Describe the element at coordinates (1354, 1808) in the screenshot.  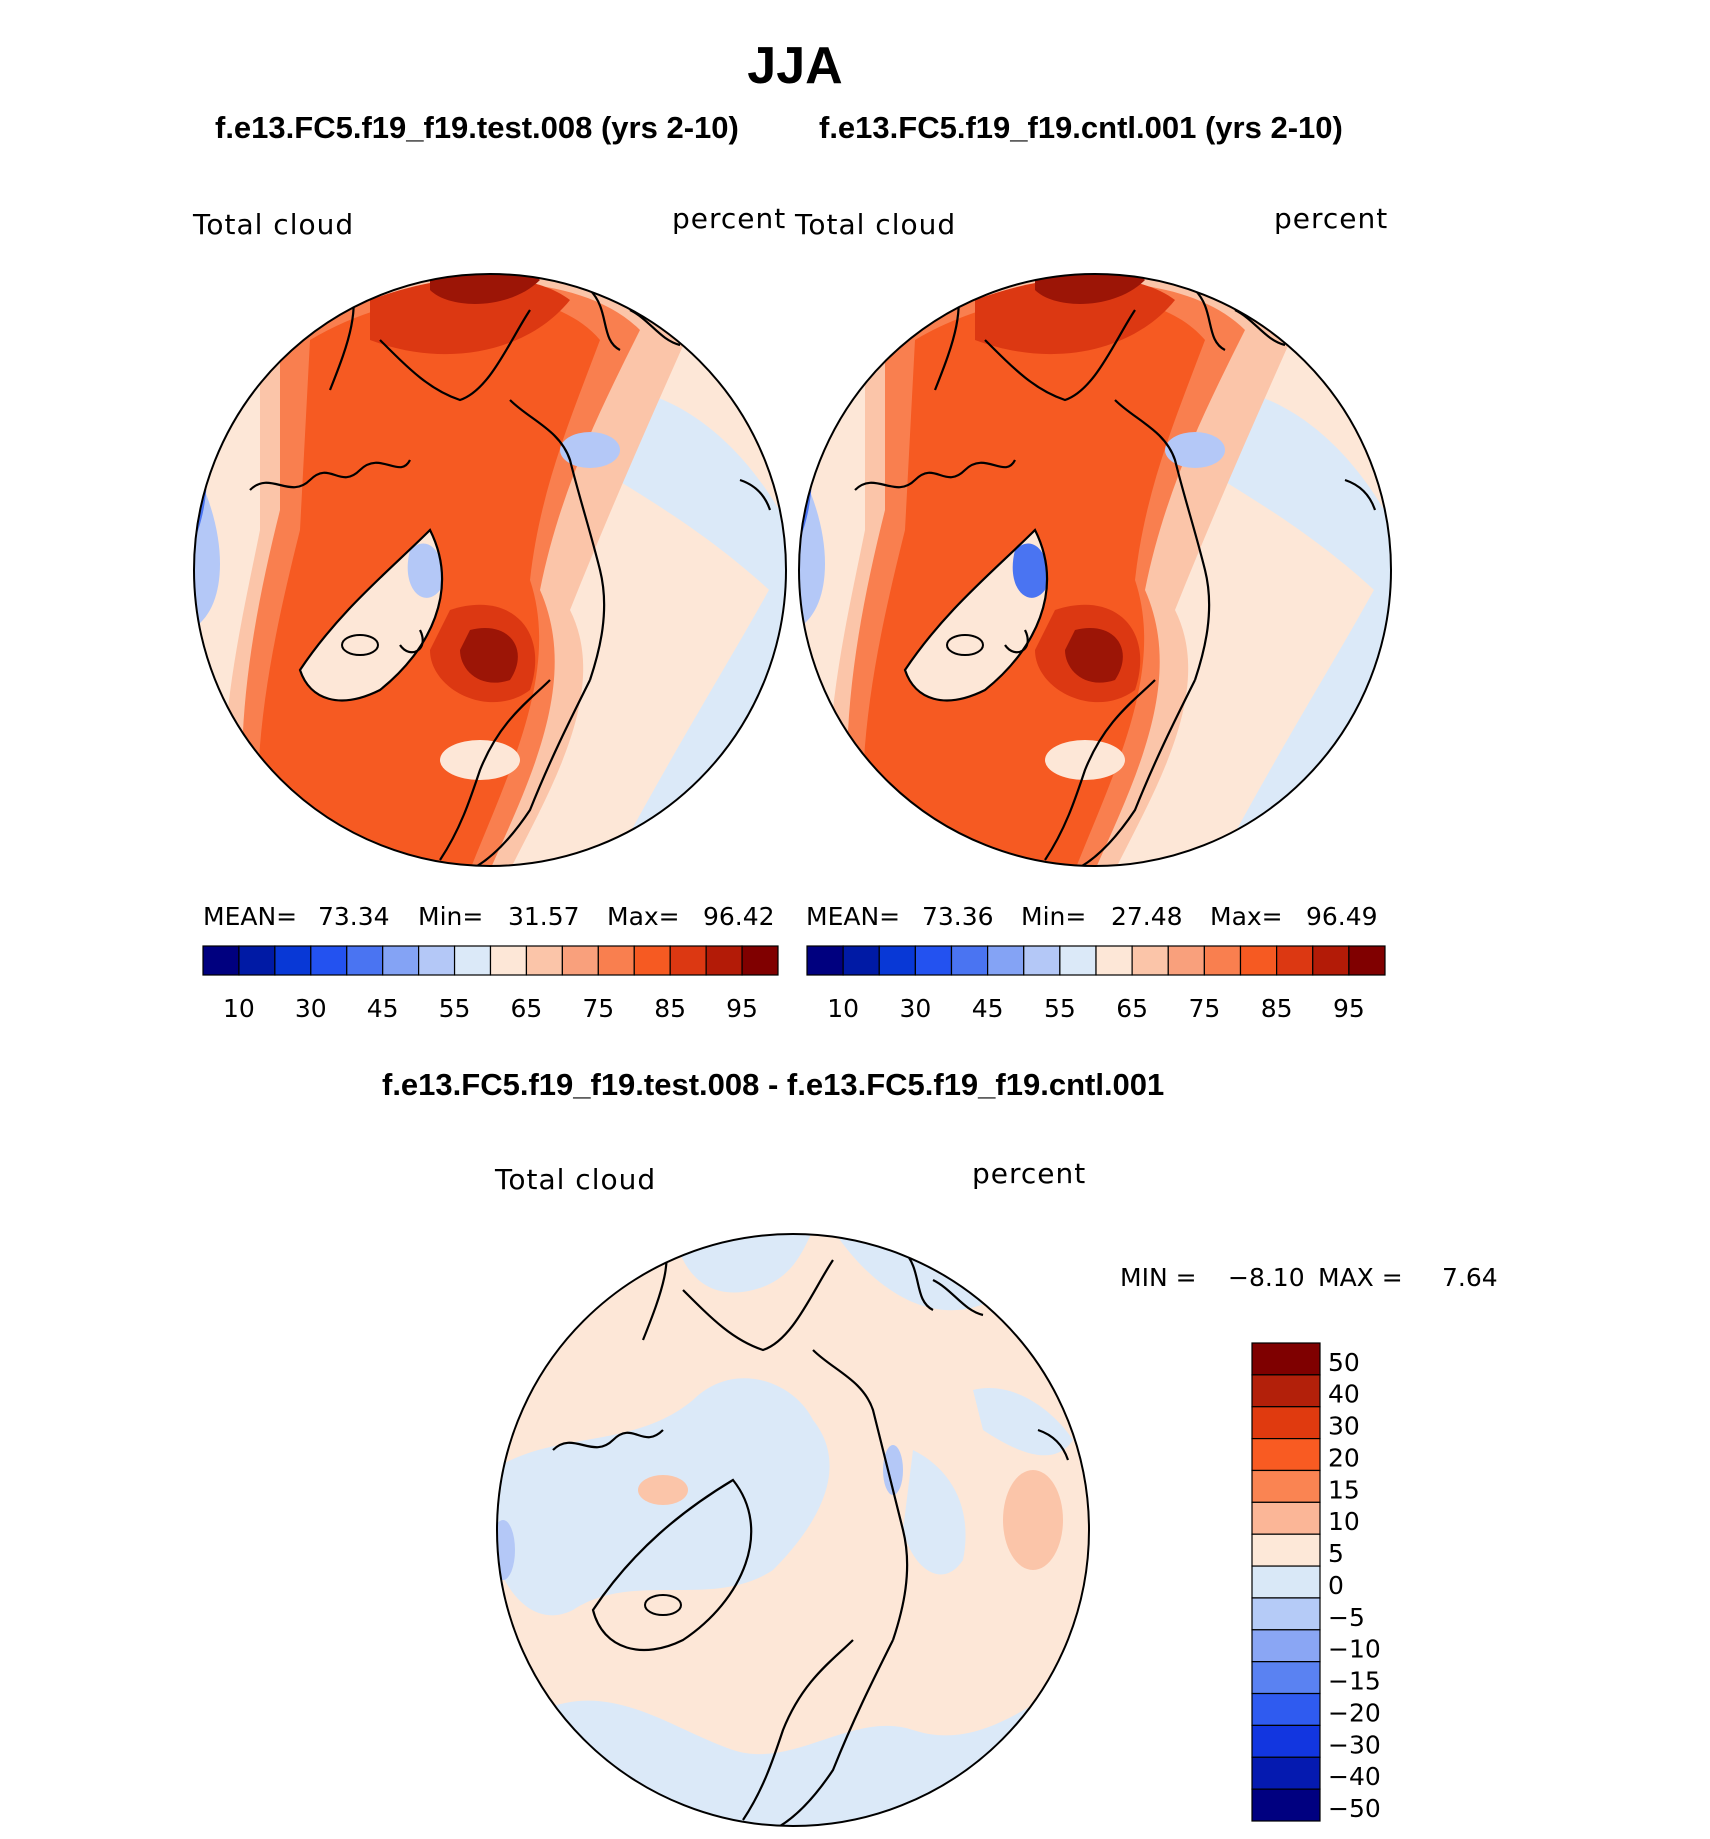
I see `diff-colorbar-tick-label: −50` at that location.